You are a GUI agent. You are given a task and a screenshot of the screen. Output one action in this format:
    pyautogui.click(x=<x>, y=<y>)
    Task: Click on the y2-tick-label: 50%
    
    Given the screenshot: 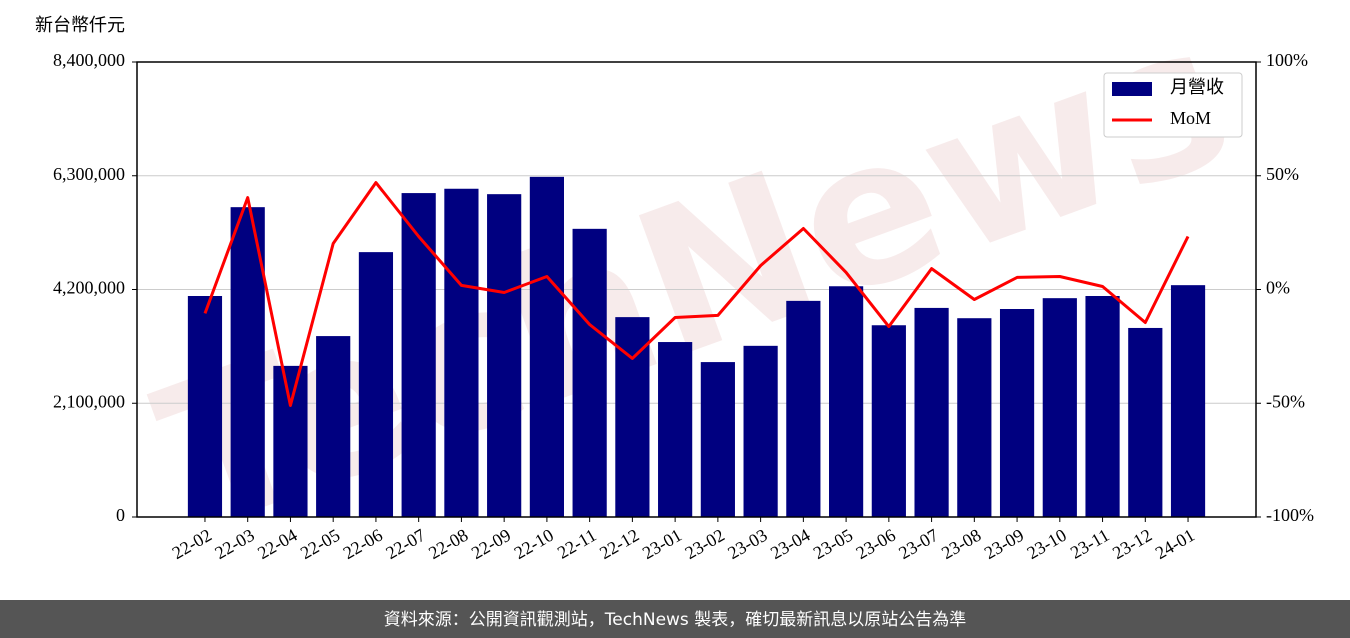 What is the action you would take?
    pyautogui.click(x=1282, y=174)
    